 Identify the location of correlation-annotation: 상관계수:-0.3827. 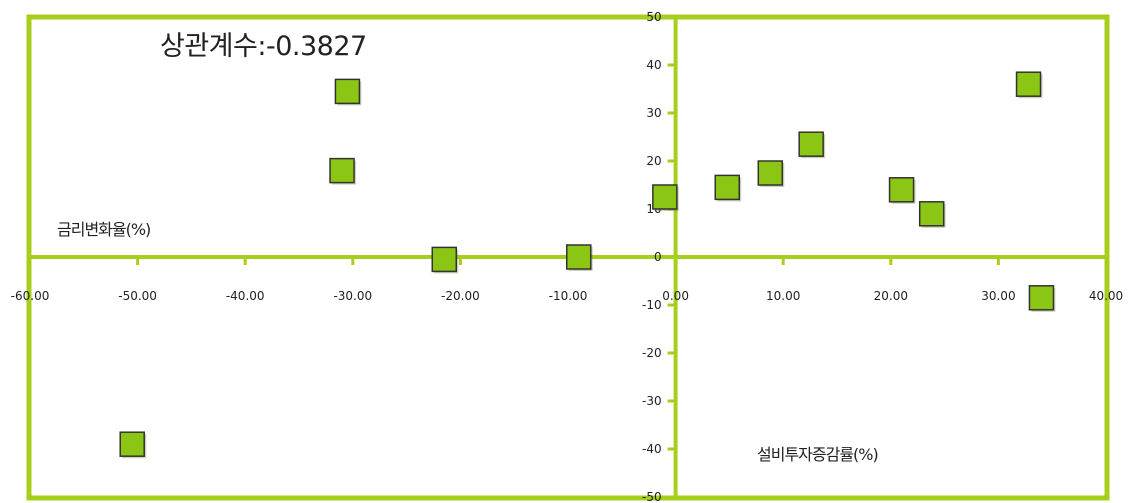
(263, 46).